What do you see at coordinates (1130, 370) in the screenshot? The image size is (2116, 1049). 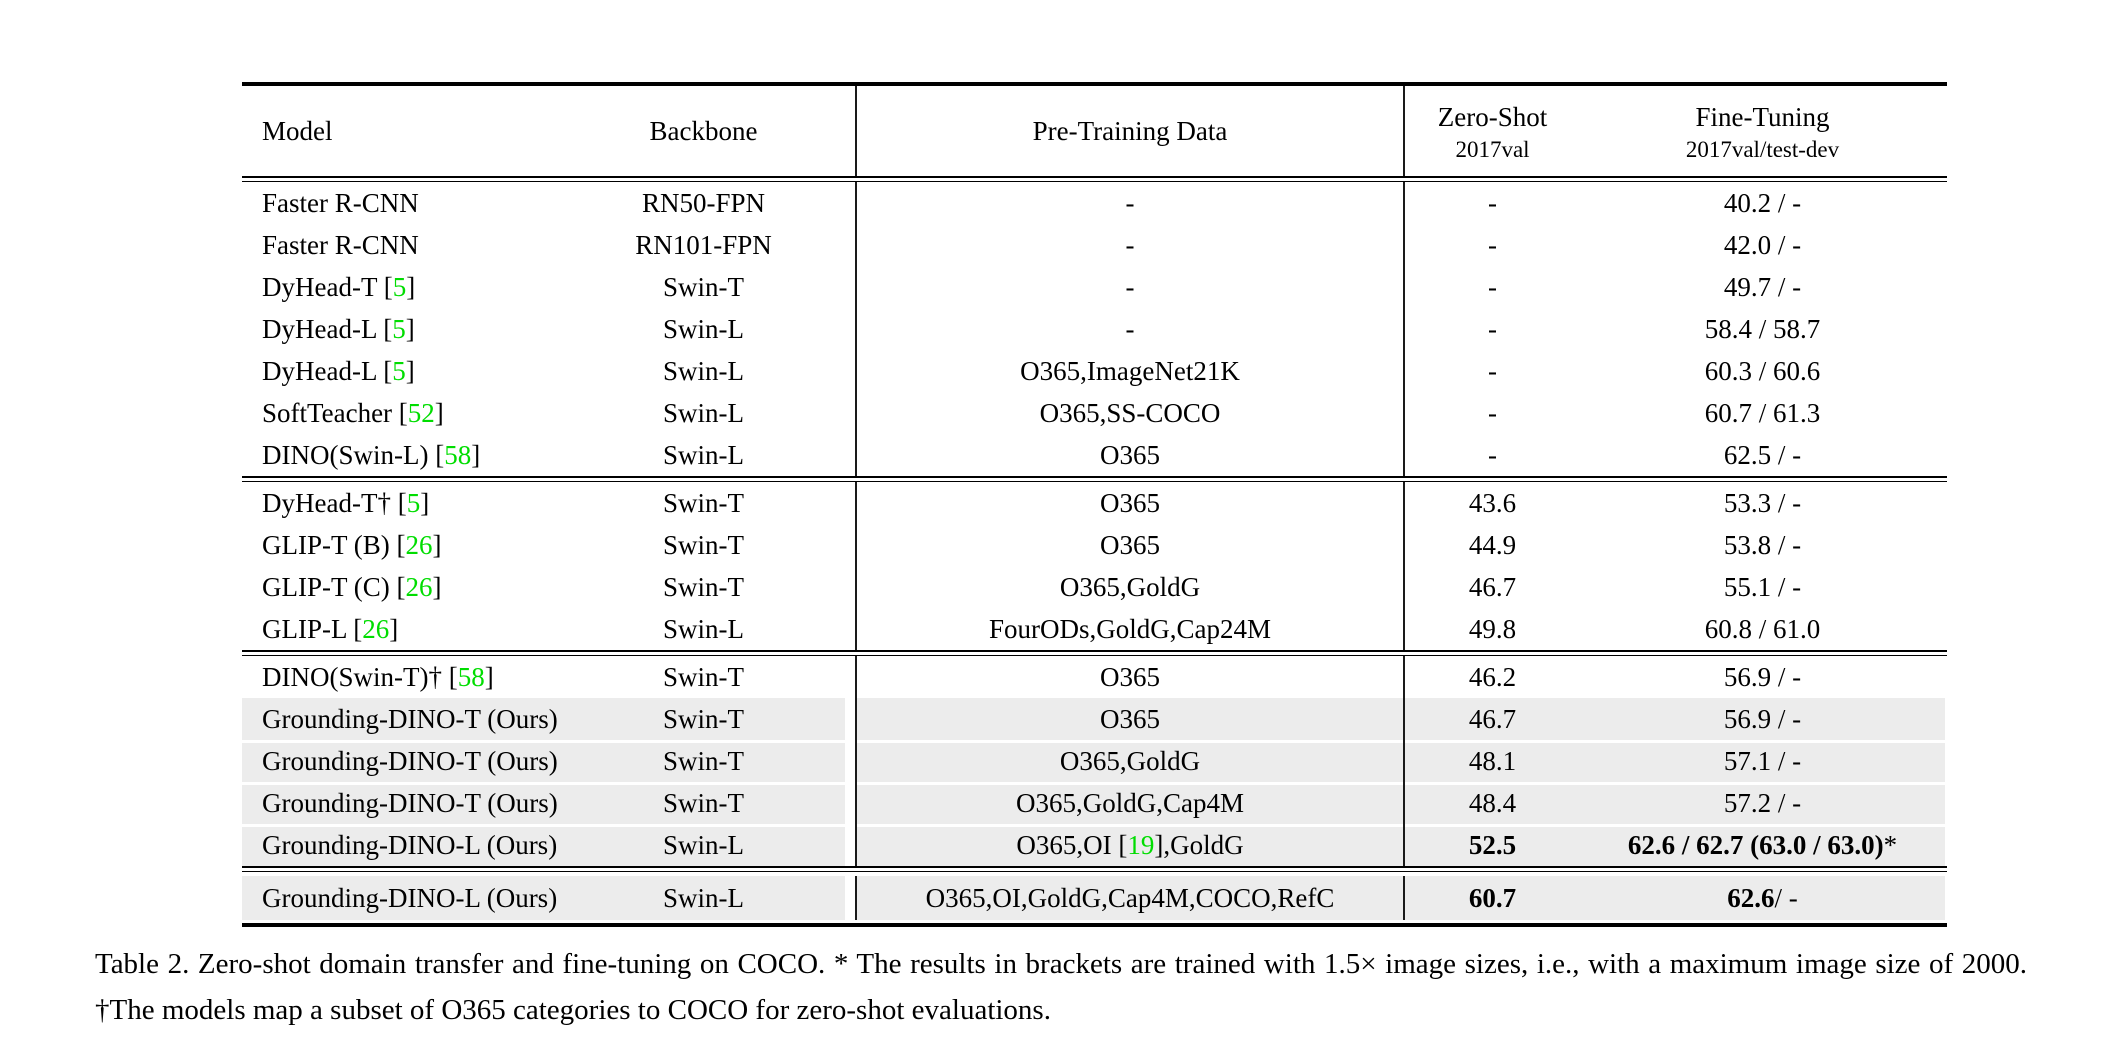 I see `text-segment: O365,ImageNet21K` at bounding box center [1130, 370].